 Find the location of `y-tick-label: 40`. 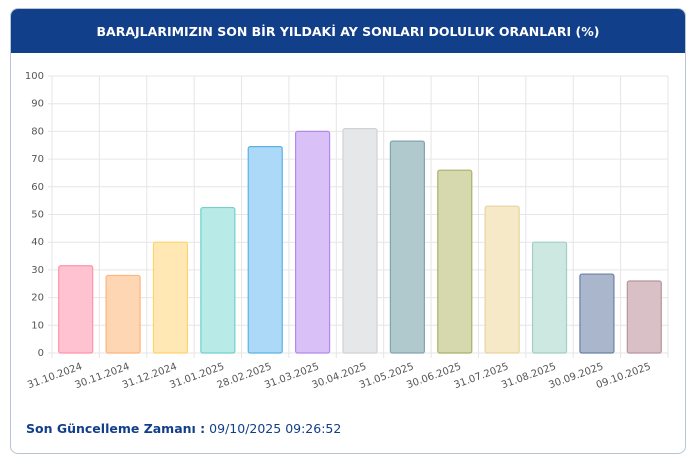

y-tick-label: 40 is located at coordinates (37, 242).